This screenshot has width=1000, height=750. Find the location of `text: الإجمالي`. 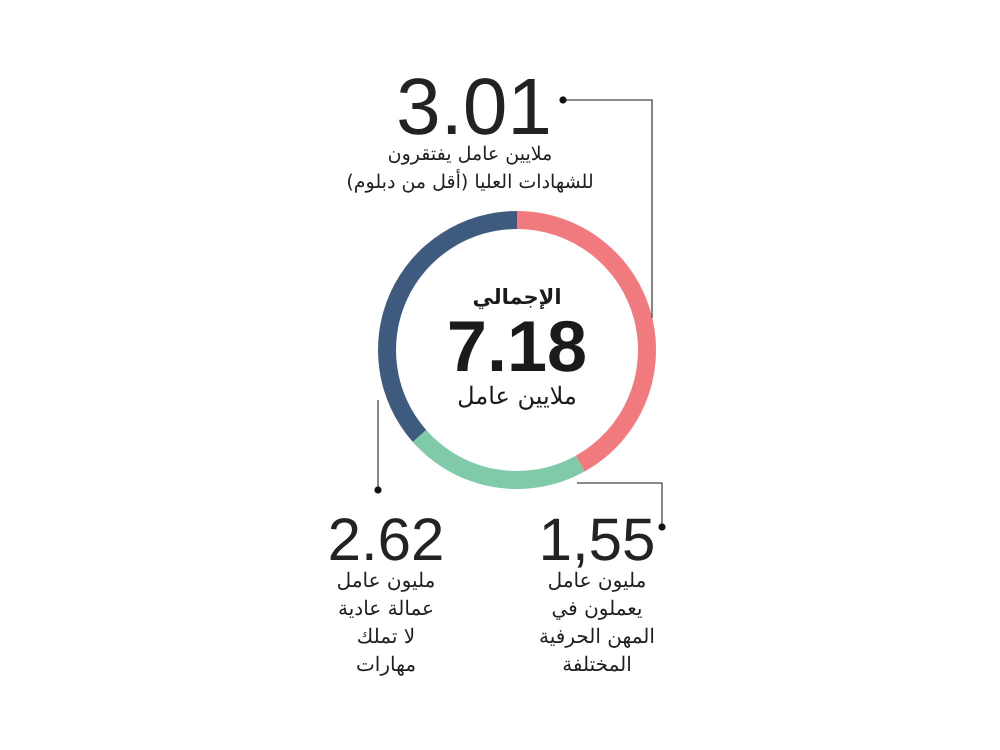

text: الإجمالي is located at coordinates (517, 297).